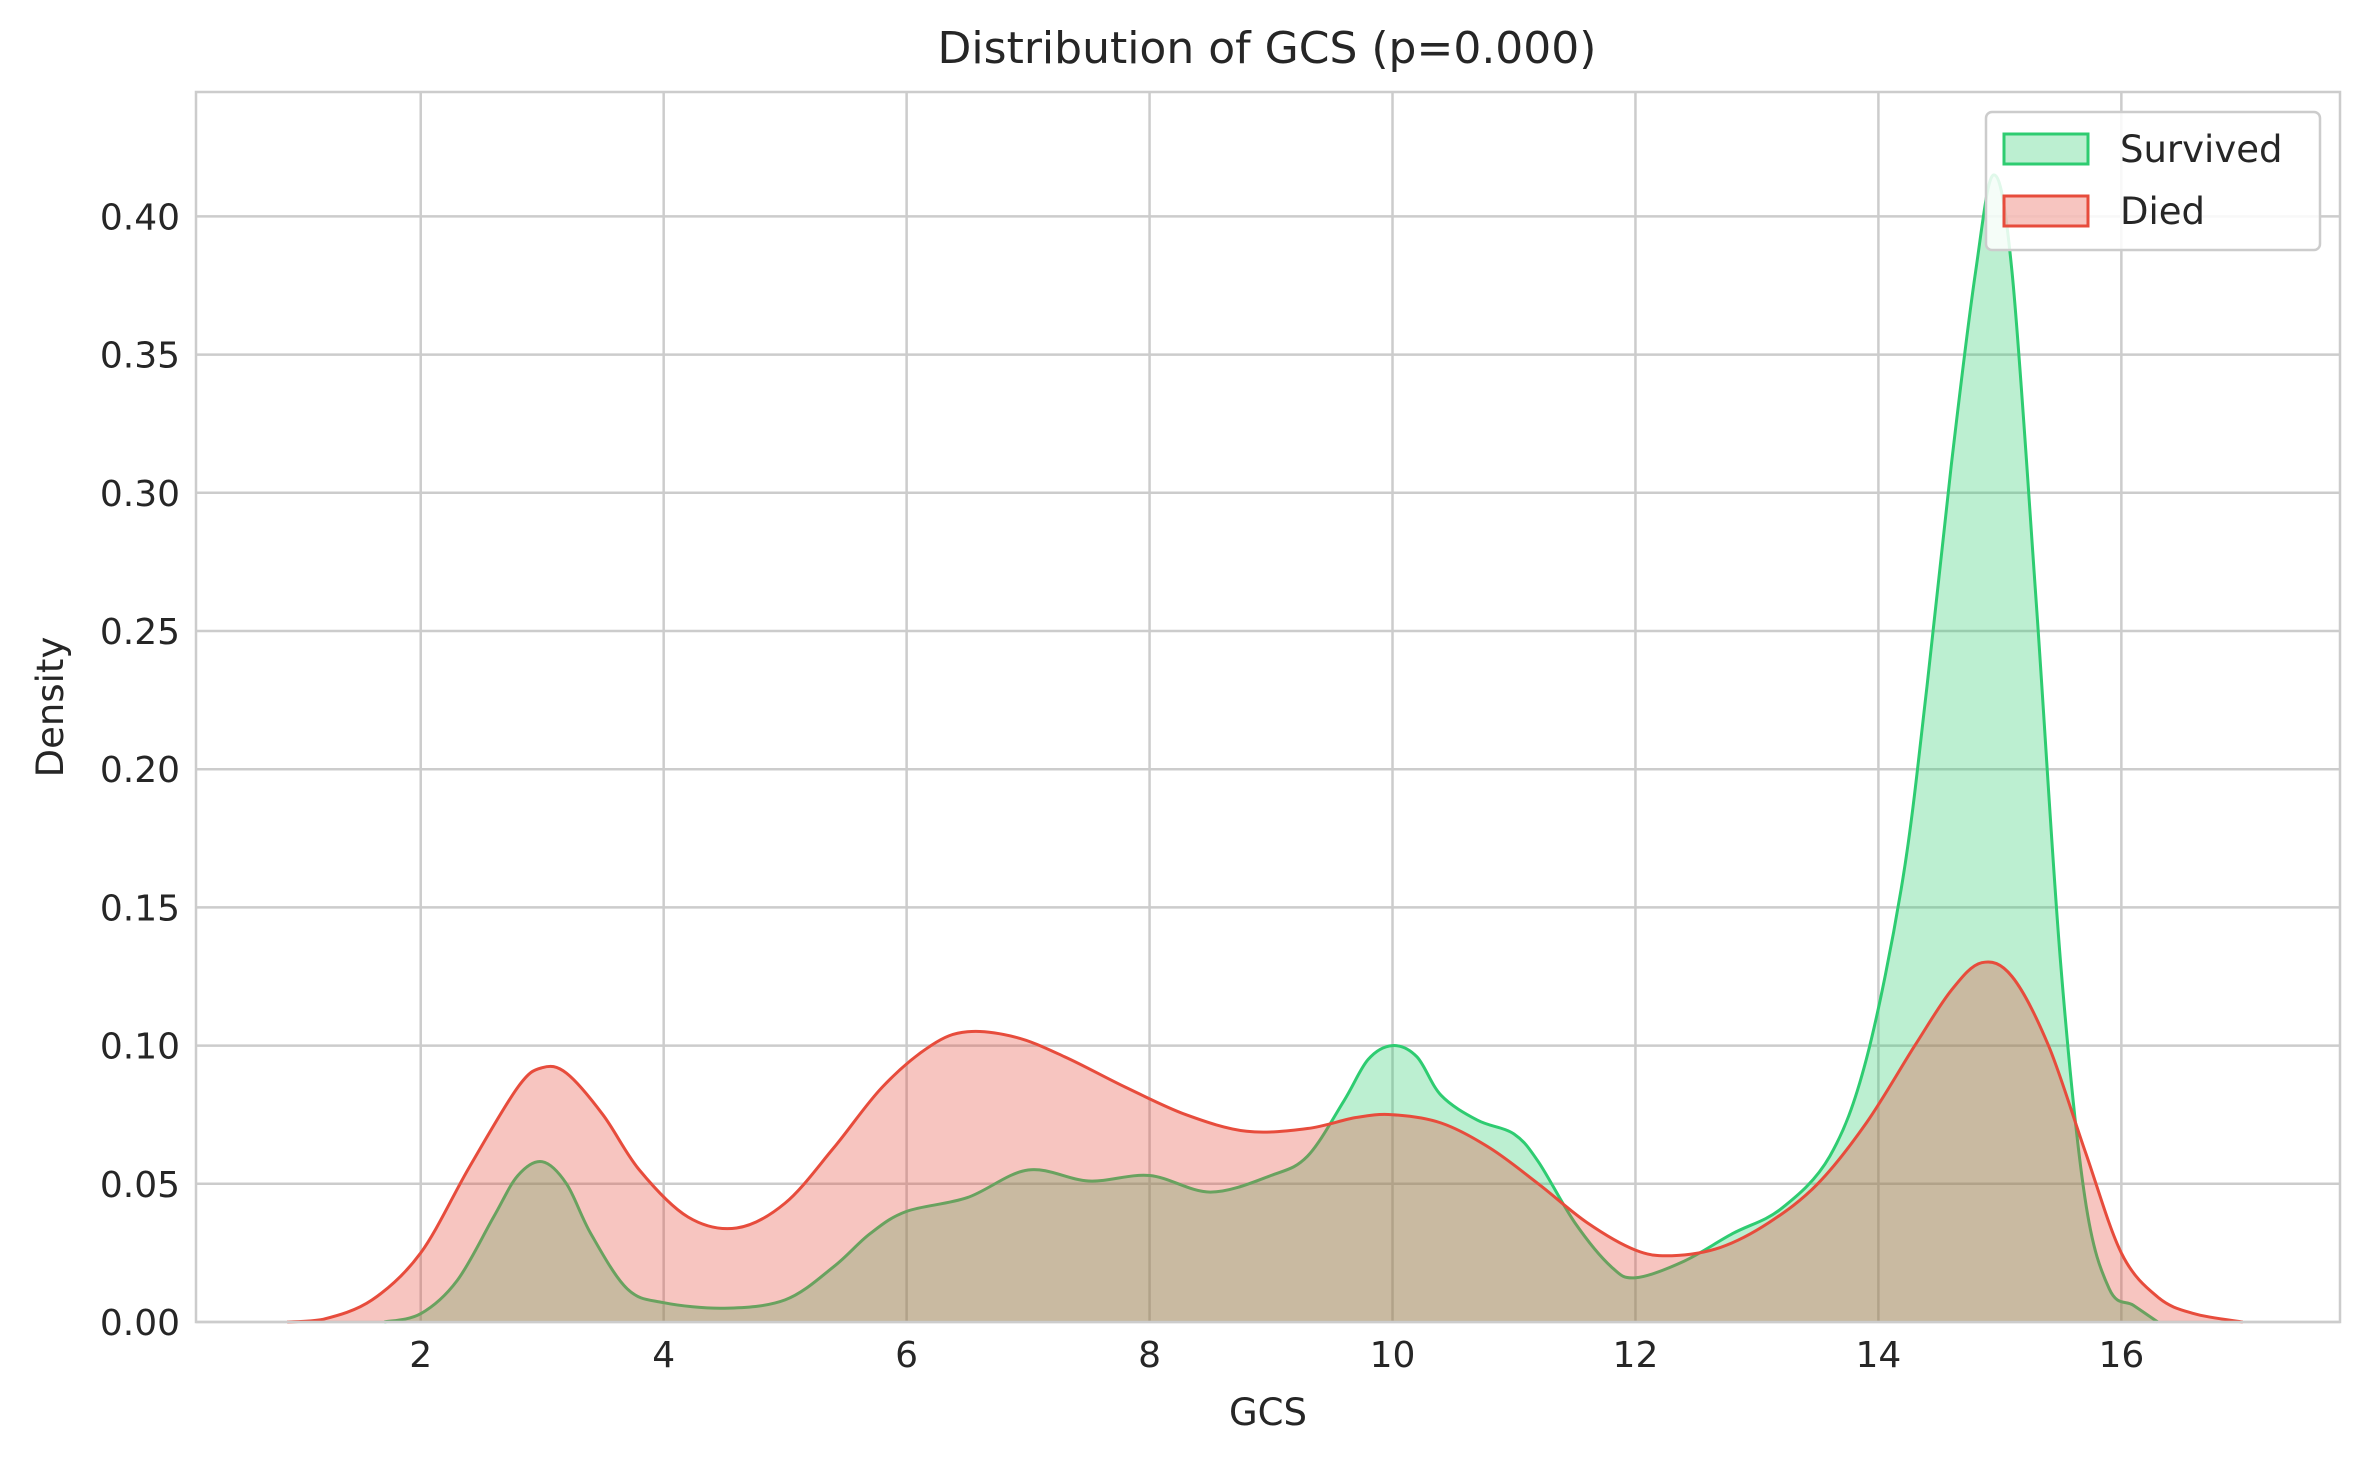 This screenshot has width=2370, height=1466. I want to click on legend-label-survived: Survived, so click(2201, 149).